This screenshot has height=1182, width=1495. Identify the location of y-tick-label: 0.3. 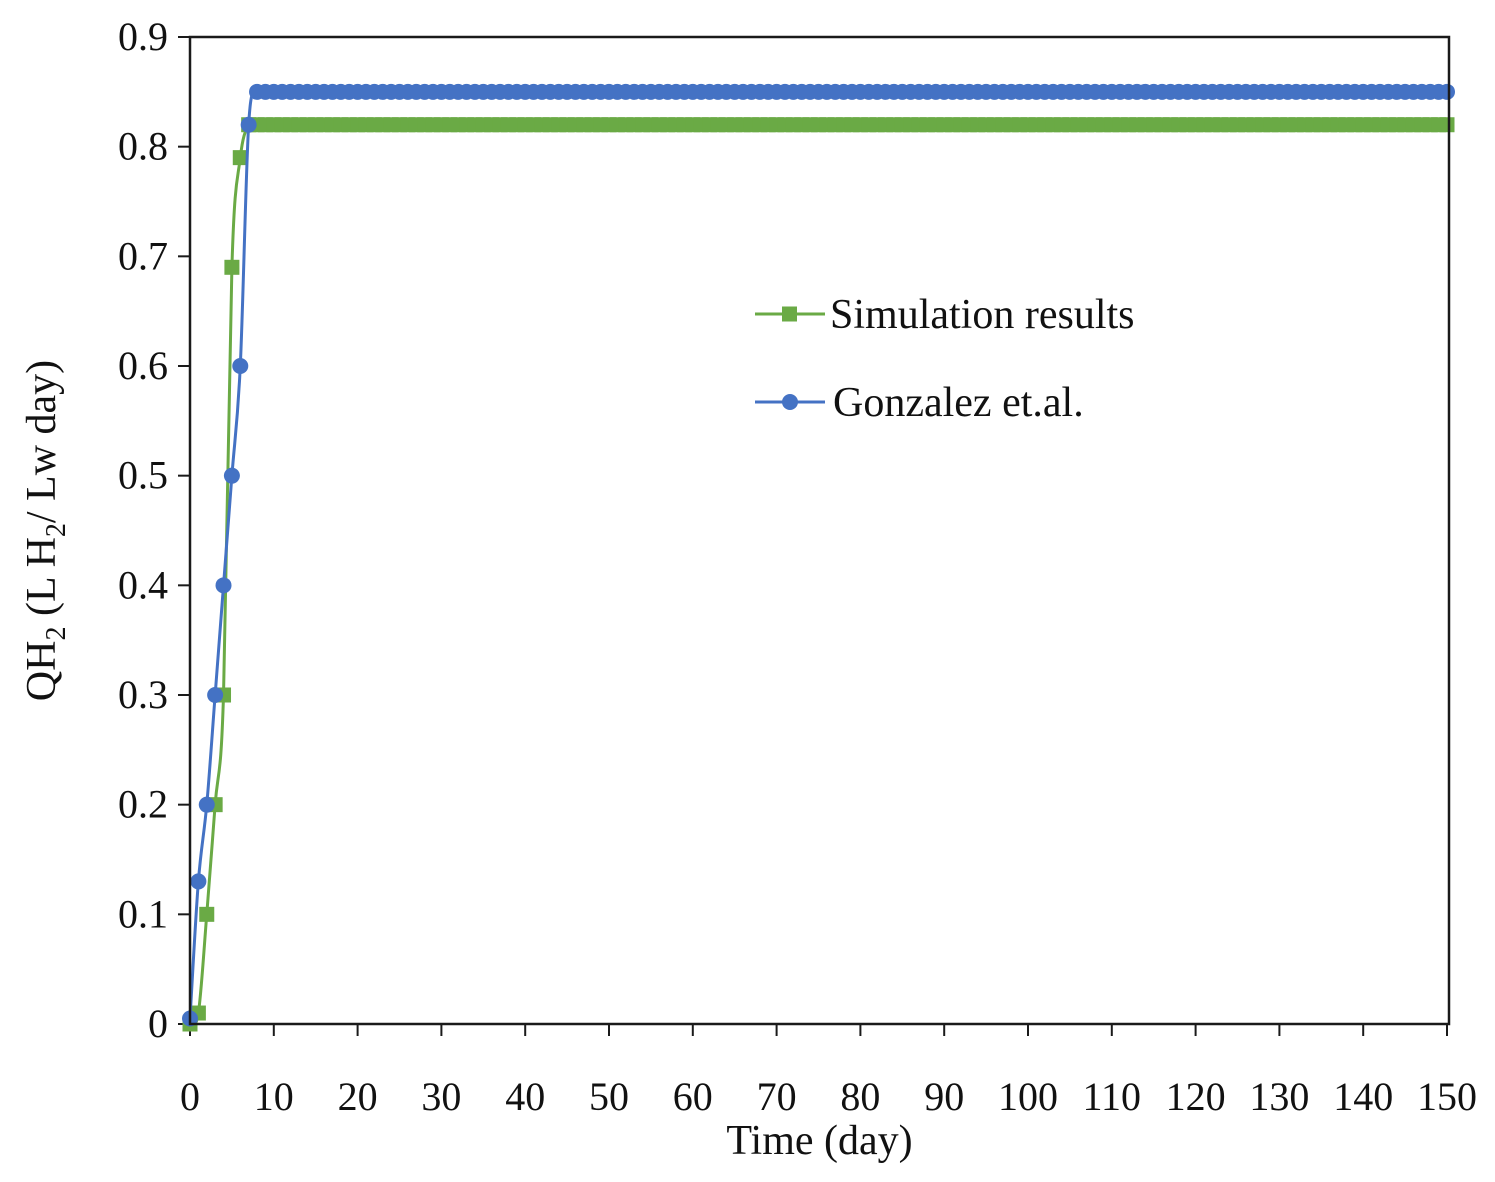
(143, 694).